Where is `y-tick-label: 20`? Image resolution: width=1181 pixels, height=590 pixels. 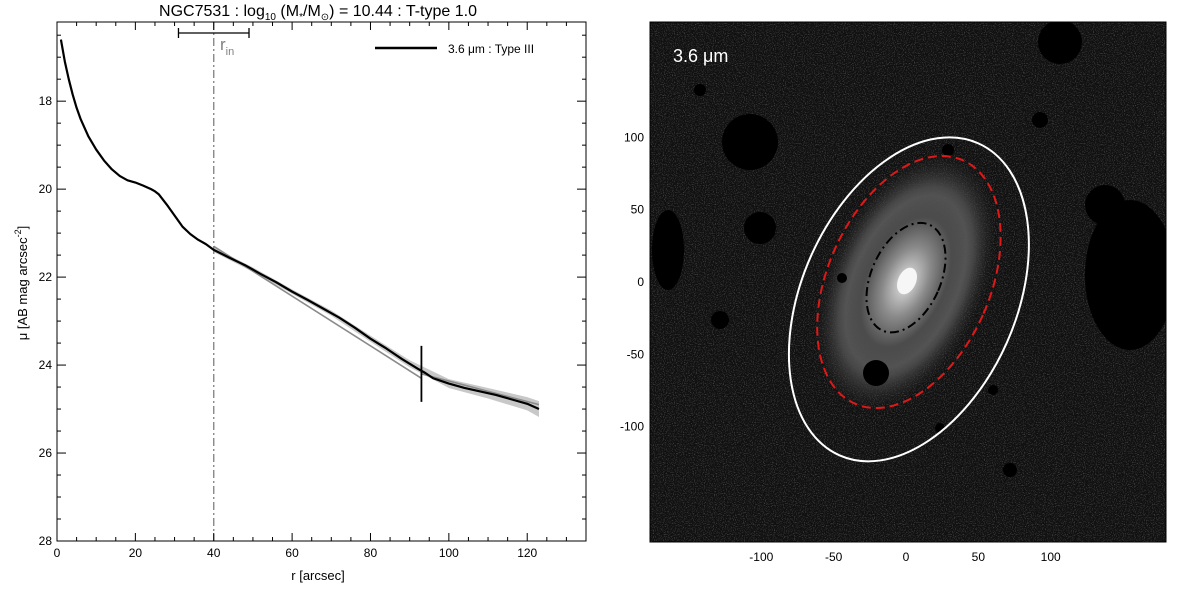
y-tick-label: 20 is located at coordinates (46, 189).